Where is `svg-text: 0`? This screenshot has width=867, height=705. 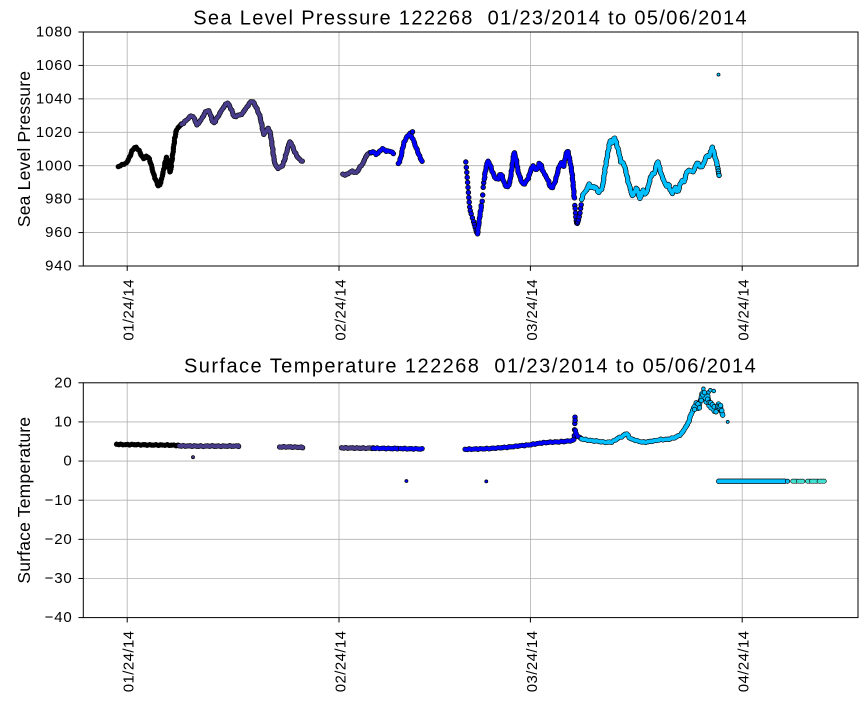
svg-text: 0 is located at coordinates (67, 461).